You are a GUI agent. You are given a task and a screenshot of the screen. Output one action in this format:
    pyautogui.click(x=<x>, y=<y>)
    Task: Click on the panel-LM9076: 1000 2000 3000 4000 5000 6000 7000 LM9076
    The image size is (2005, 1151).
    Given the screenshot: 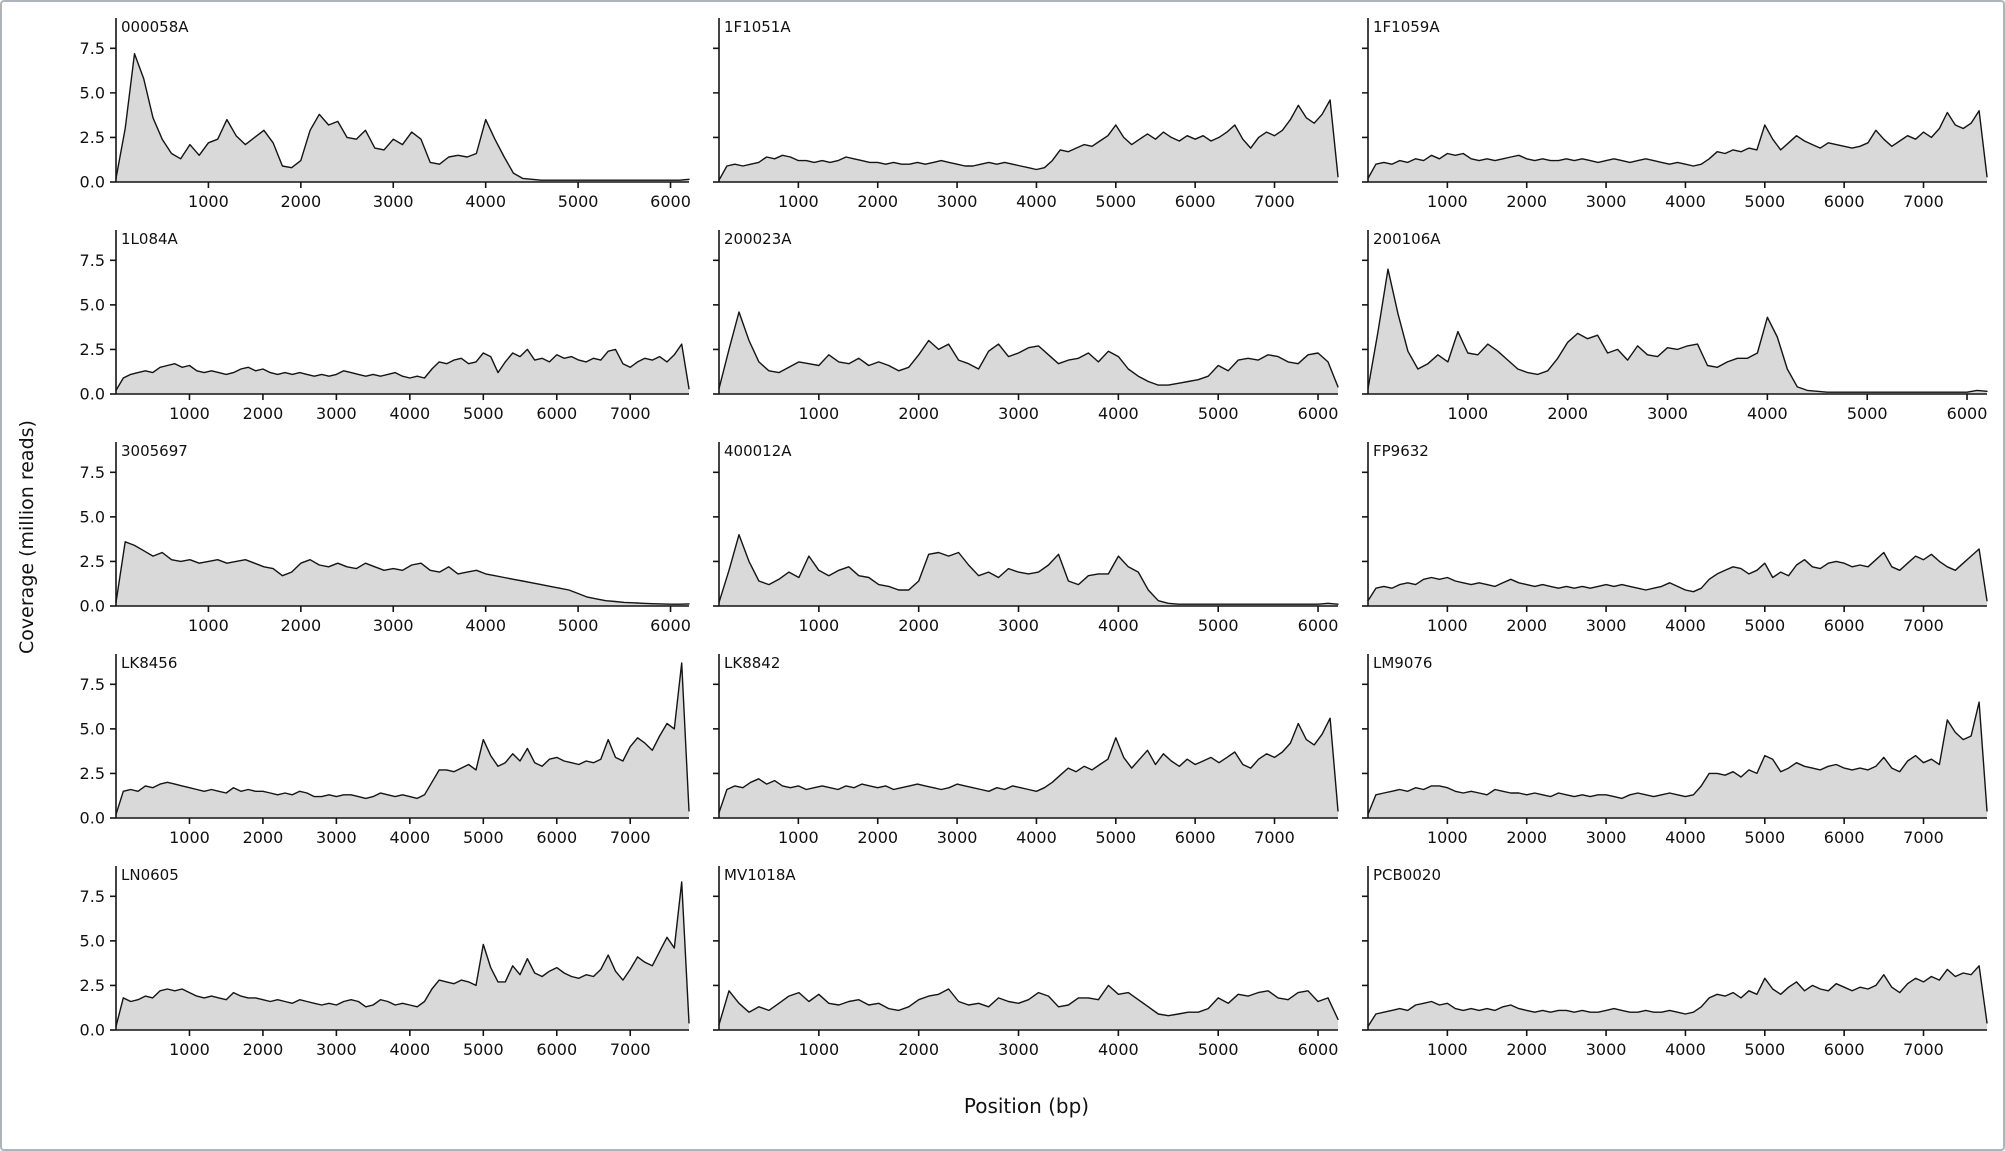 What is the action you would take?
    pyautogui.click(x=1672, y=750)
    